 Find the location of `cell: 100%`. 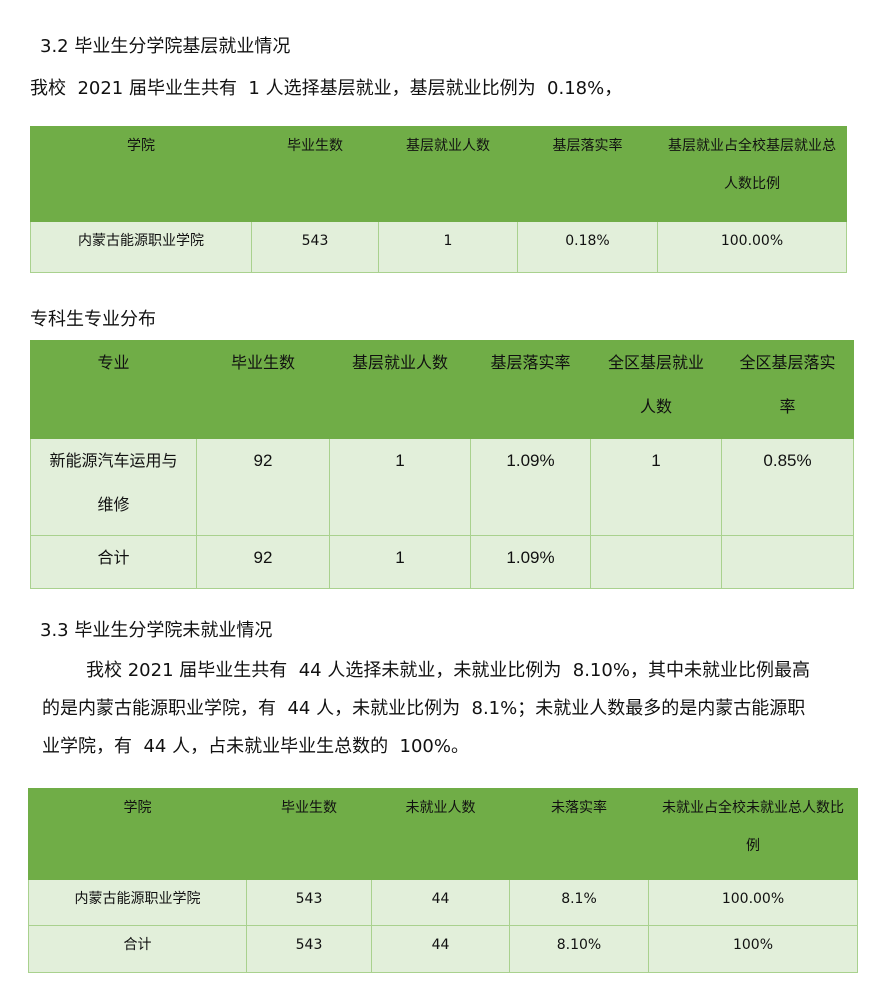

cell: 100% is located at coordinates (753, 949).